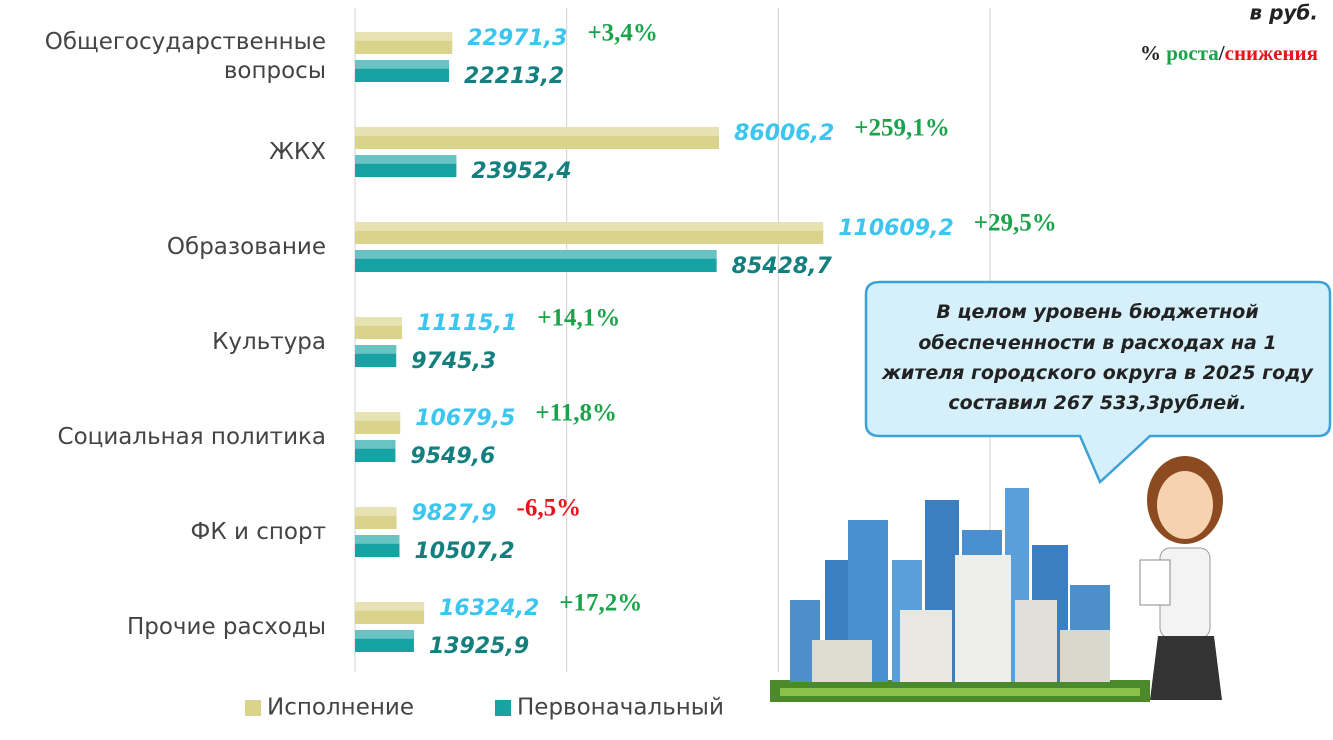 The image size is (1333, 740). Describe the element at coordinates (1015, 223) in the screenshot. I see `growth-label: +29,5%` at that location.